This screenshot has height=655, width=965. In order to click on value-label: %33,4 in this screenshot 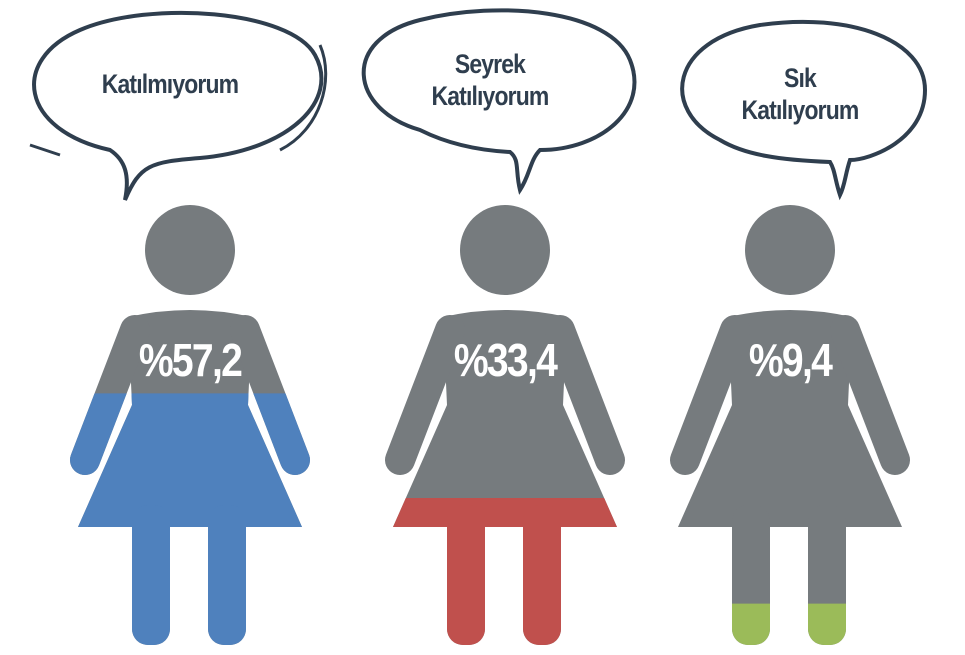, I will do `click(505, 360)`.